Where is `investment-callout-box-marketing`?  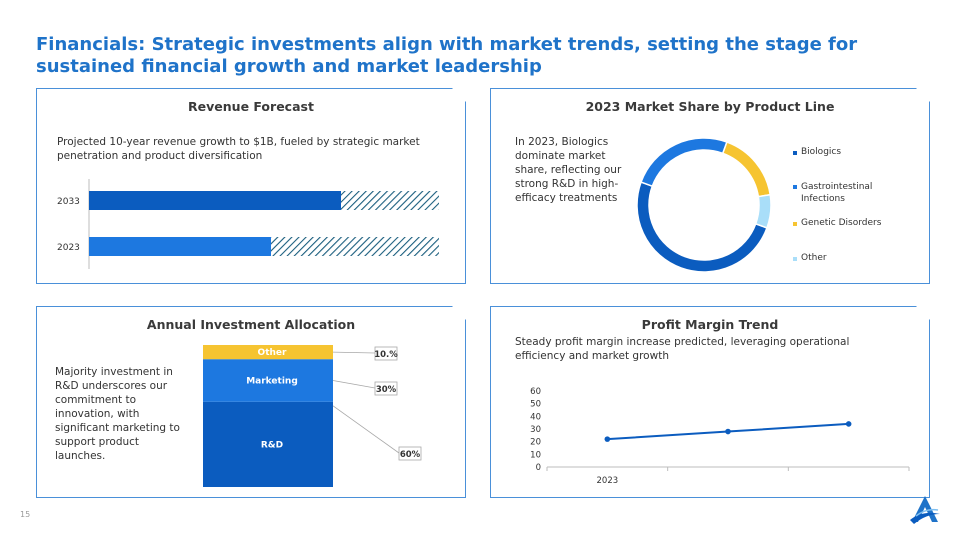
investment-callout-box-marketing is located at coordinates (386, 388).